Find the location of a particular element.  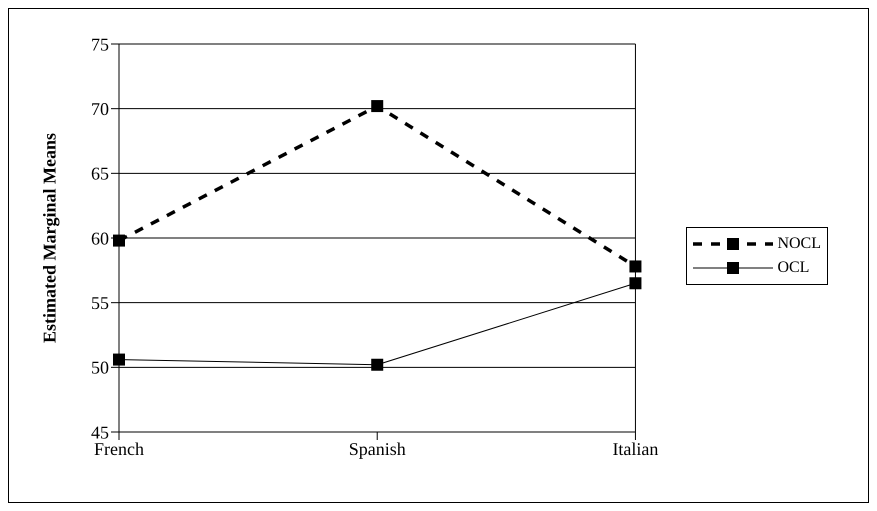

y-tick-label: 75 is located at coordinates (100, 44).